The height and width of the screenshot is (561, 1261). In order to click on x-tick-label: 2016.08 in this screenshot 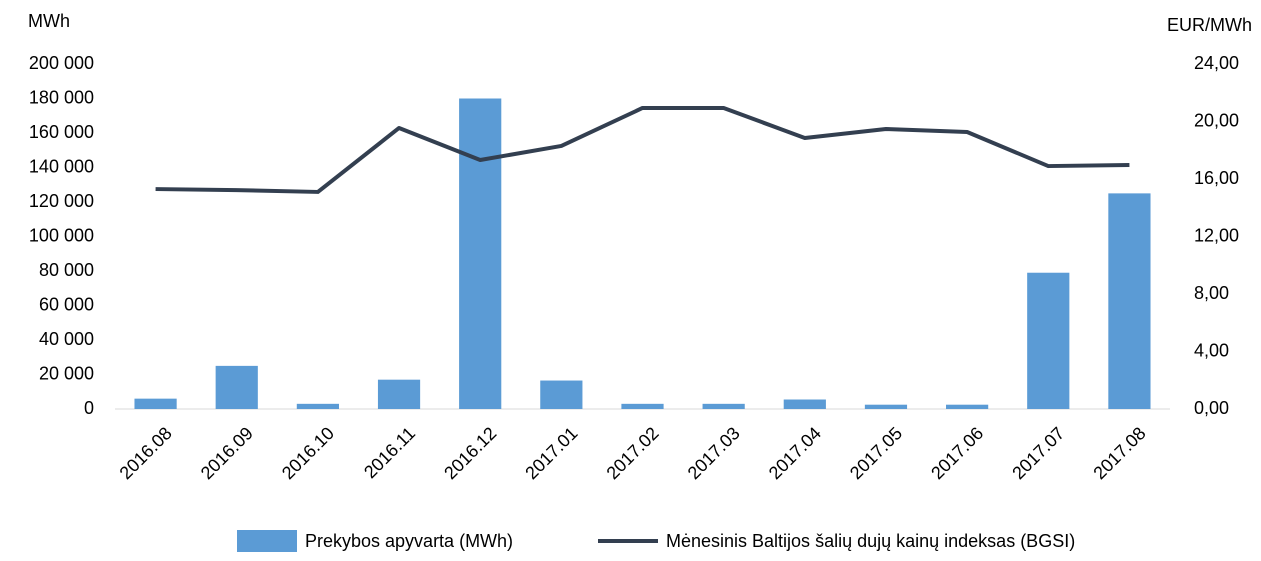, I will do `click(146, 453)`.